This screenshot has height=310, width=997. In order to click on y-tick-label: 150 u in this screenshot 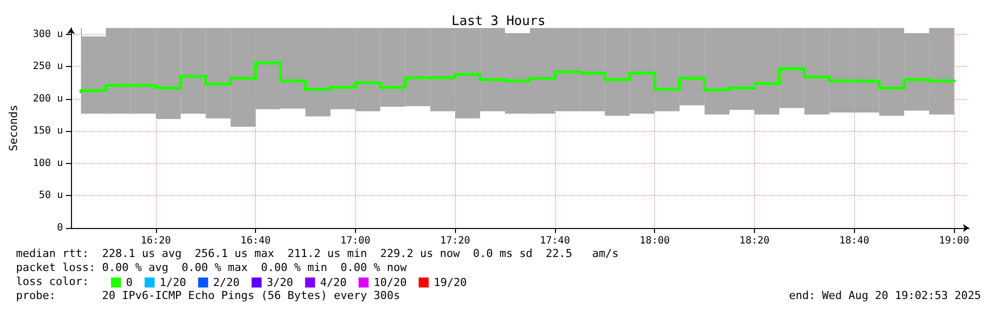, I will do `click(47, 131)`.